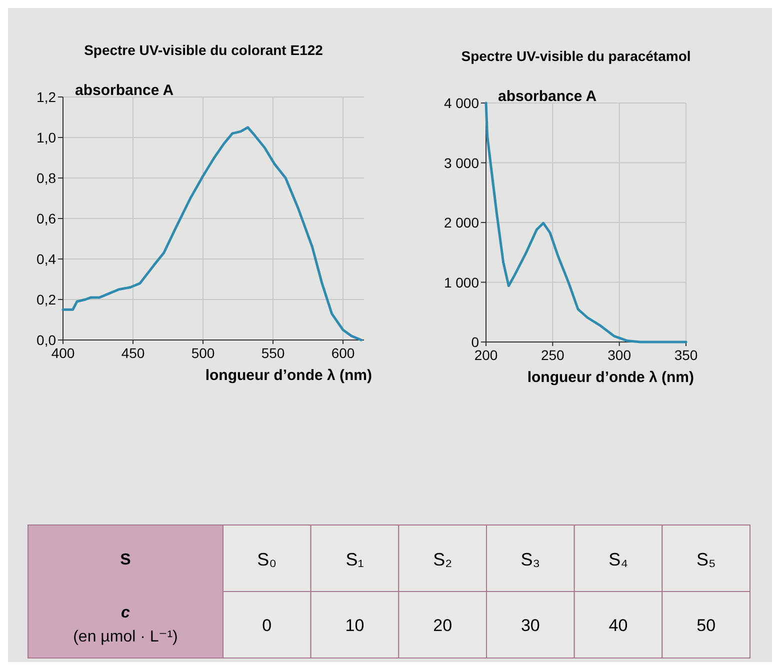 This screenshot has width=780, height=670. What do you see at coordinates (462, 282) in the screenshot?
I see `y-tick-label: 1 000` at bounding box center [462, 282].